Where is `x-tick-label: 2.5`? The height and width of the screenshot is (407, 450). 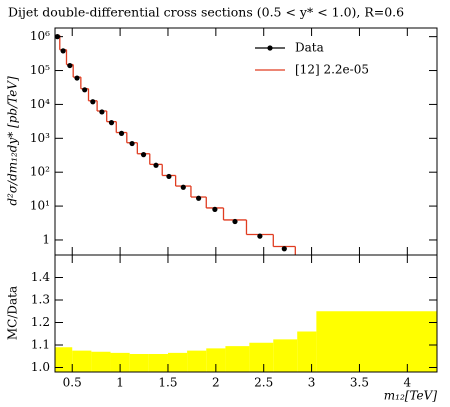 x-tick-label: 2.5 is located at coordinates (263, 383).